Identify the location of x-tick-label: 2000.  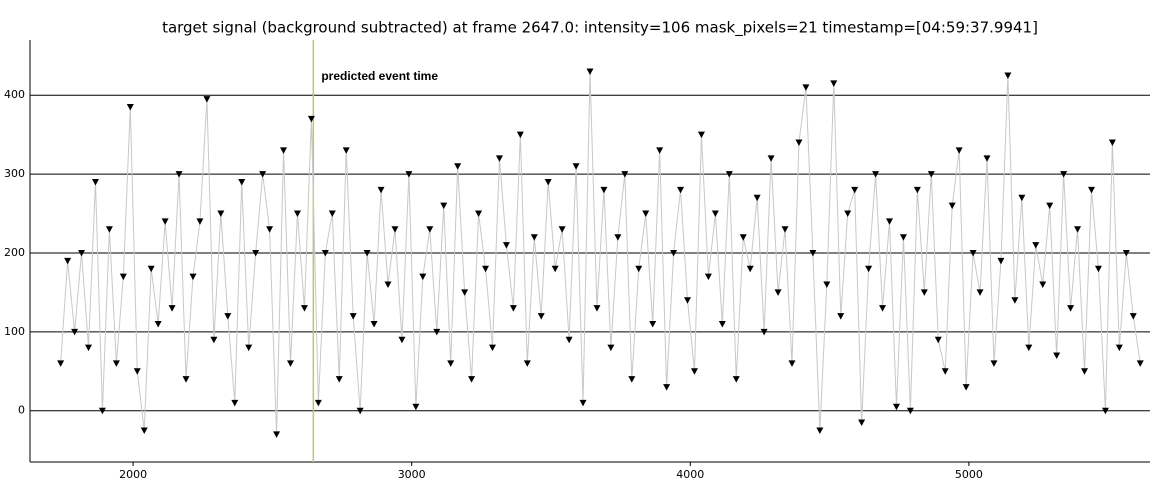
(133, 474).